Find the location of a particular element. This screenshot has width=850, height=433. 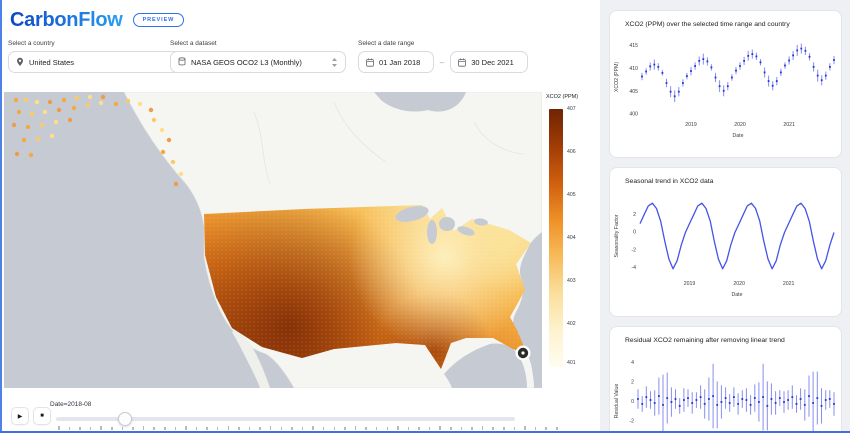

map-hudson-bay is located at coordinates (420, 102).